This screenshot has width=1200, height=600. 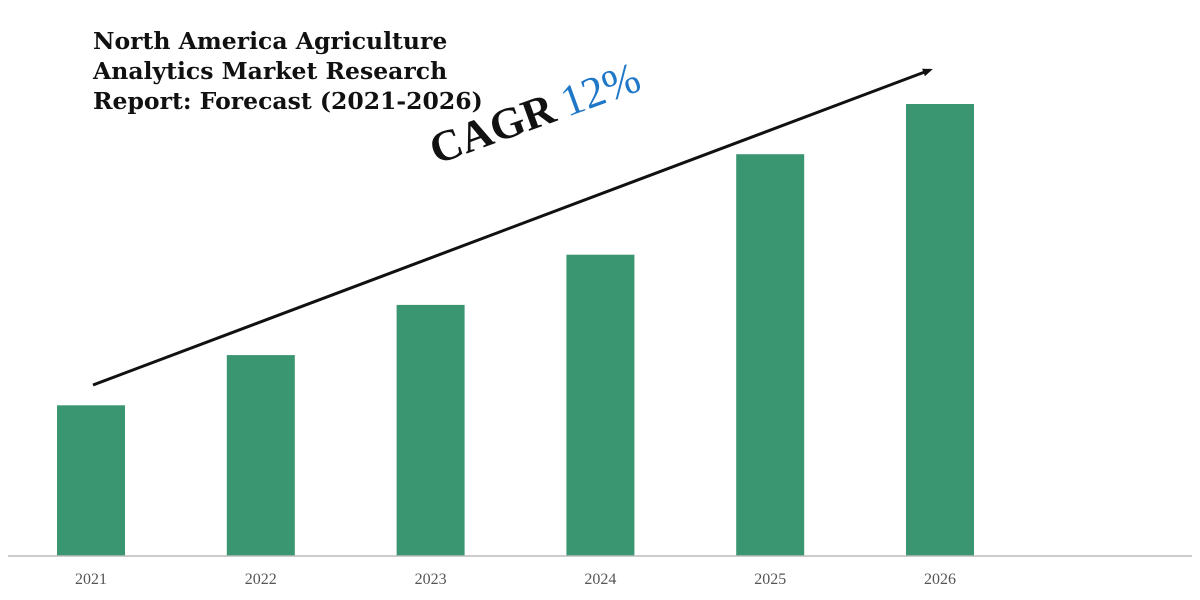 What do you see at coordinates (270, 71) in the screenshot?
I see `chart-title-line-2: Analytics Market Research` at bounding box center [270, 71].